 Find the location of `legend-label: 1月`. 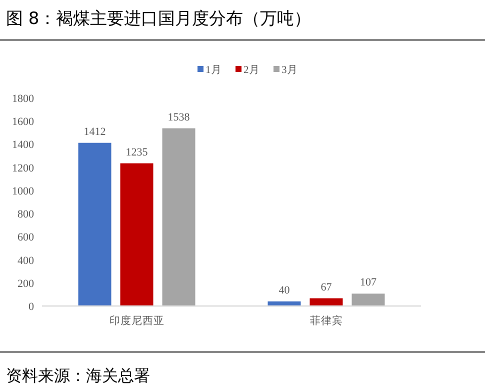

legend-label: 1月 is located at coordinates (214, 70).